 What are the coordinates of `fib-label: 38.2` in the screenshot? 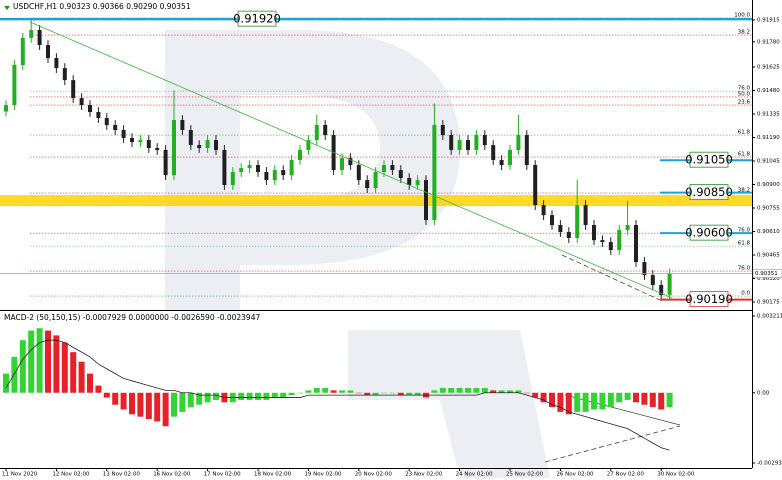 It's located at (744, 191).